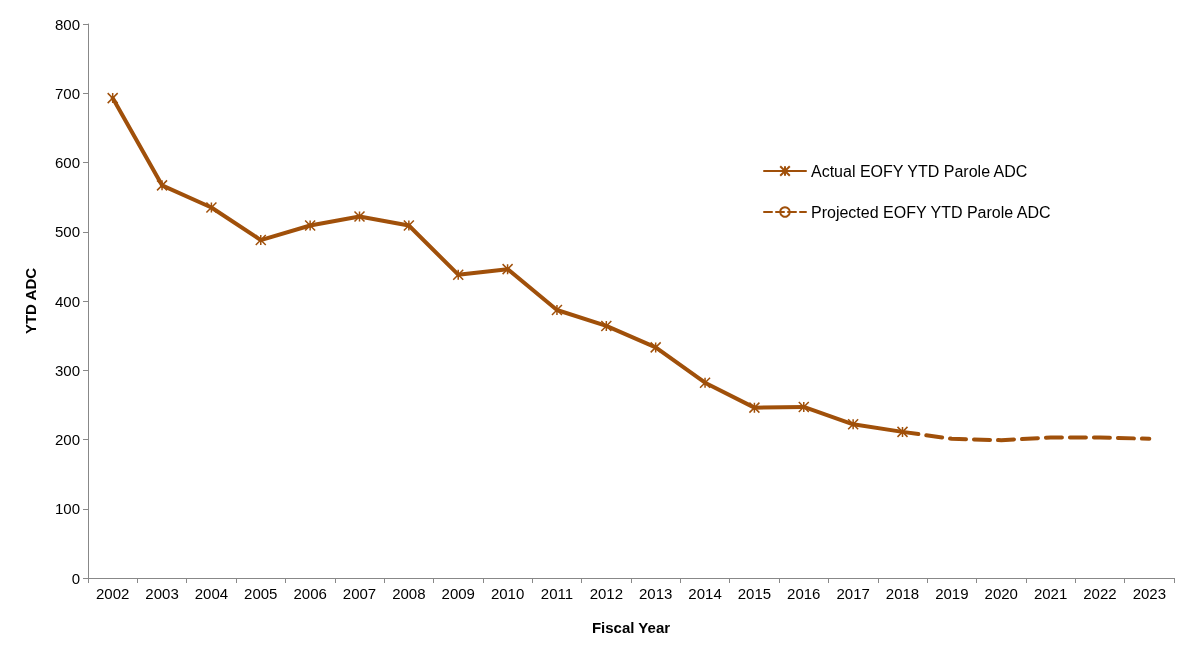 This screenshot has height=652, width=1194. I want to click on y-tick-label: 0, so click(75, 578).